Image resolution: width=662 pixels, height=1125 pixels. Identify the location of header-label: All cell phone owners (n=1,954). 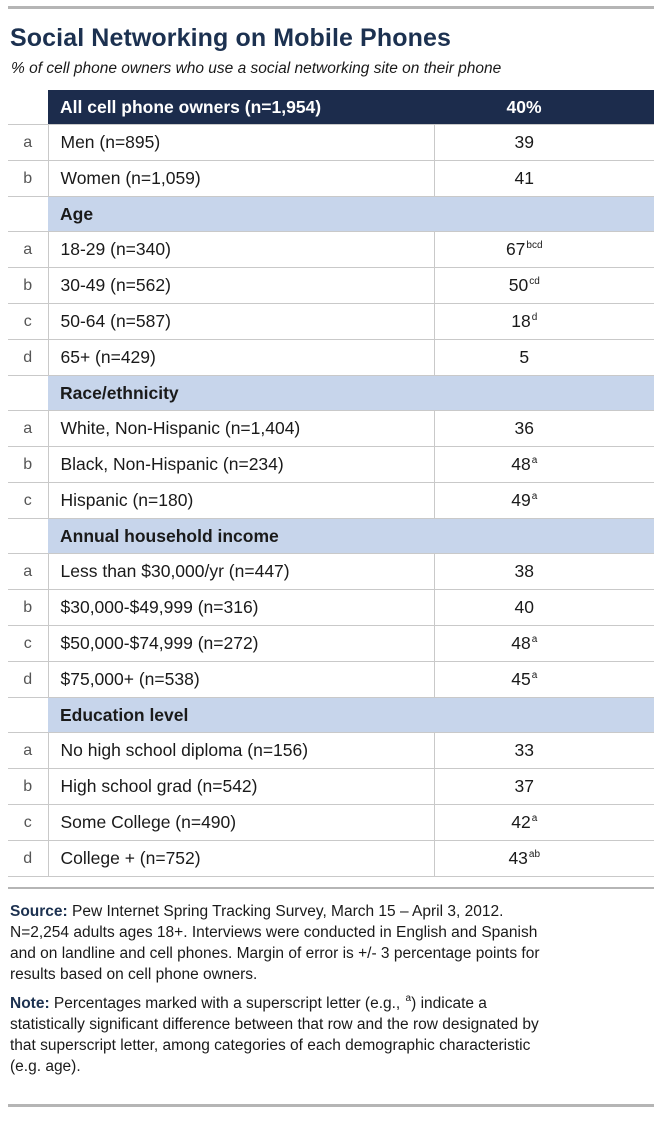
(241, 107).